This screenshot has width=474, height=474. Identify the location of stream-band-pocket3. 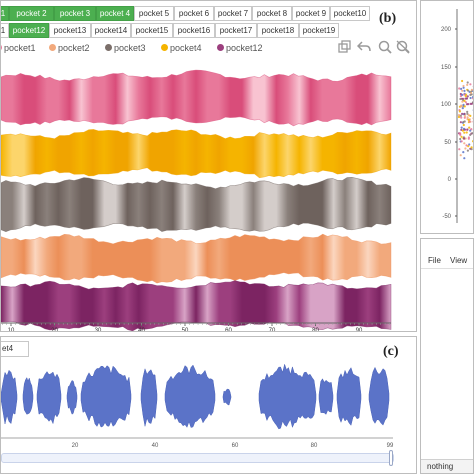
(196, 204).